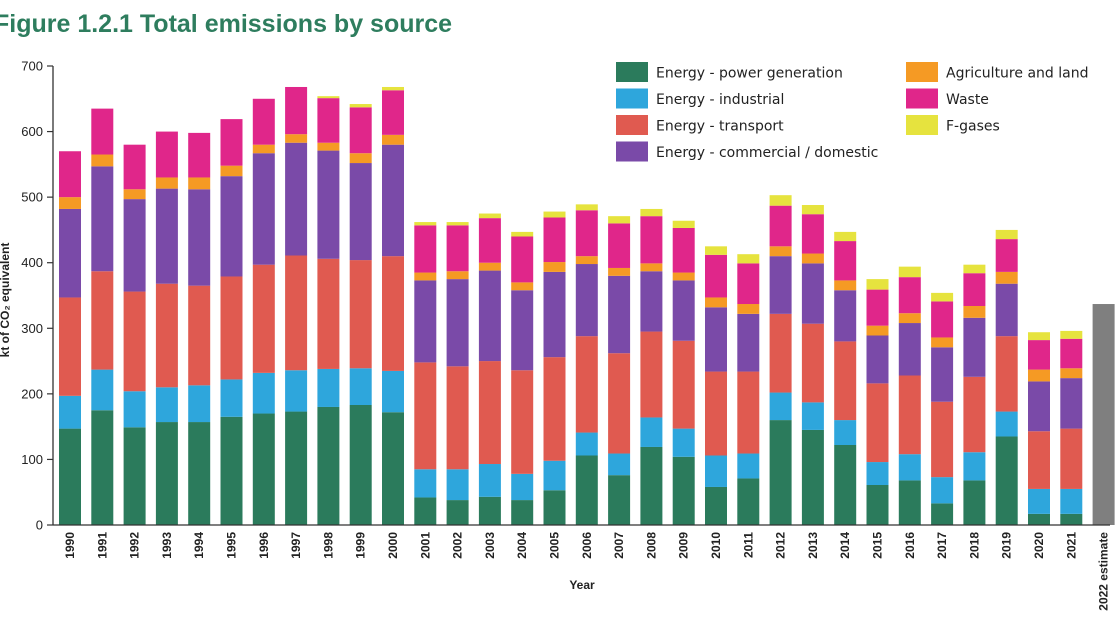  Describe the element at coordinates (167, 545) in the screenshot. I see `x-tick-label: 1993` at that location.